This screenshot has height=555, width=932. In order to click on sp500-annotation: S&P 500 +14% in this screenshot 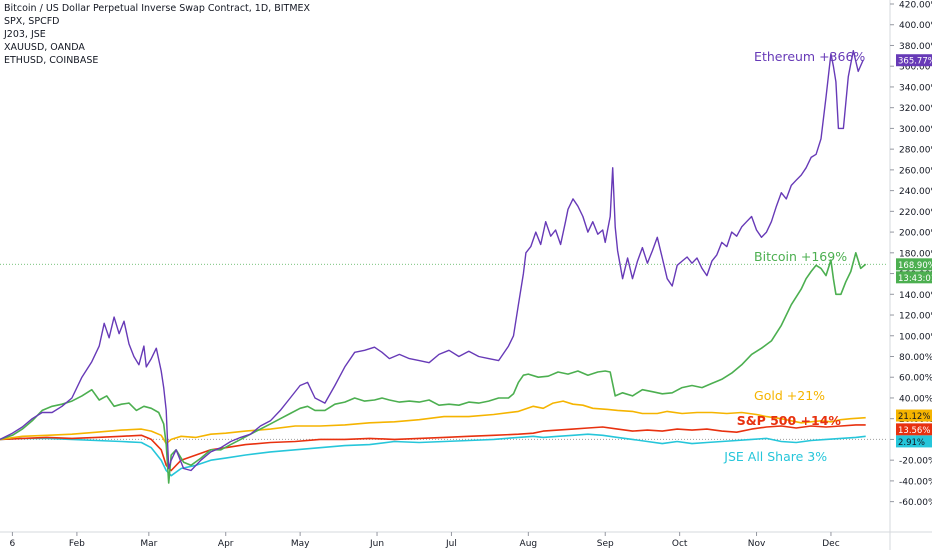, I will do `click(789, 420)`.